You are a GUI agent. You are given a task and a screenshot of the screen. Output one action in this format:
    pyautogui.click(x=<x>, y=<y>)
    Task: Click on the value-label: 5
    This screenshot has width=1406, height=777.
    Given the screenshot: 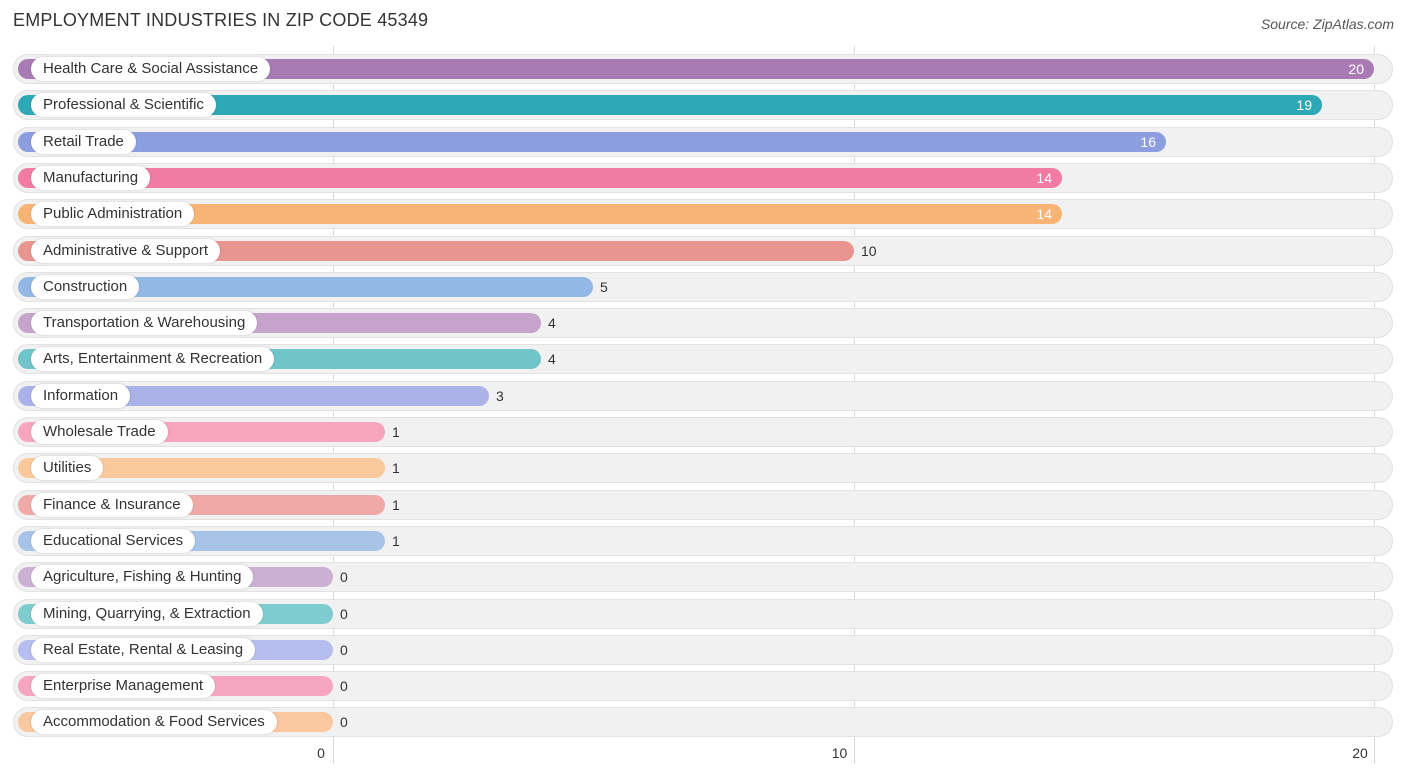 What is the action you would take?
    pyautogui.click(x=604, y=287)
    